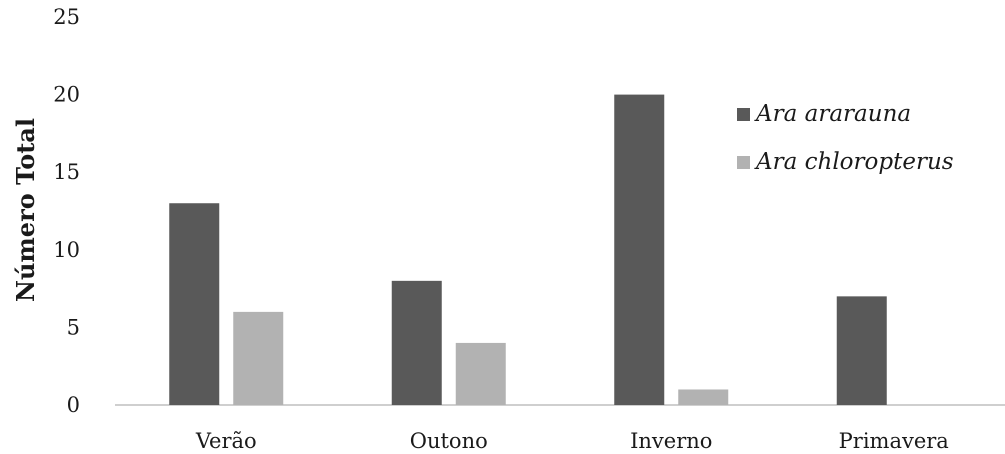  Describe the element at coordinates (226, 441) in the screenshot. I see `x-tick-label: Verão` at that location.